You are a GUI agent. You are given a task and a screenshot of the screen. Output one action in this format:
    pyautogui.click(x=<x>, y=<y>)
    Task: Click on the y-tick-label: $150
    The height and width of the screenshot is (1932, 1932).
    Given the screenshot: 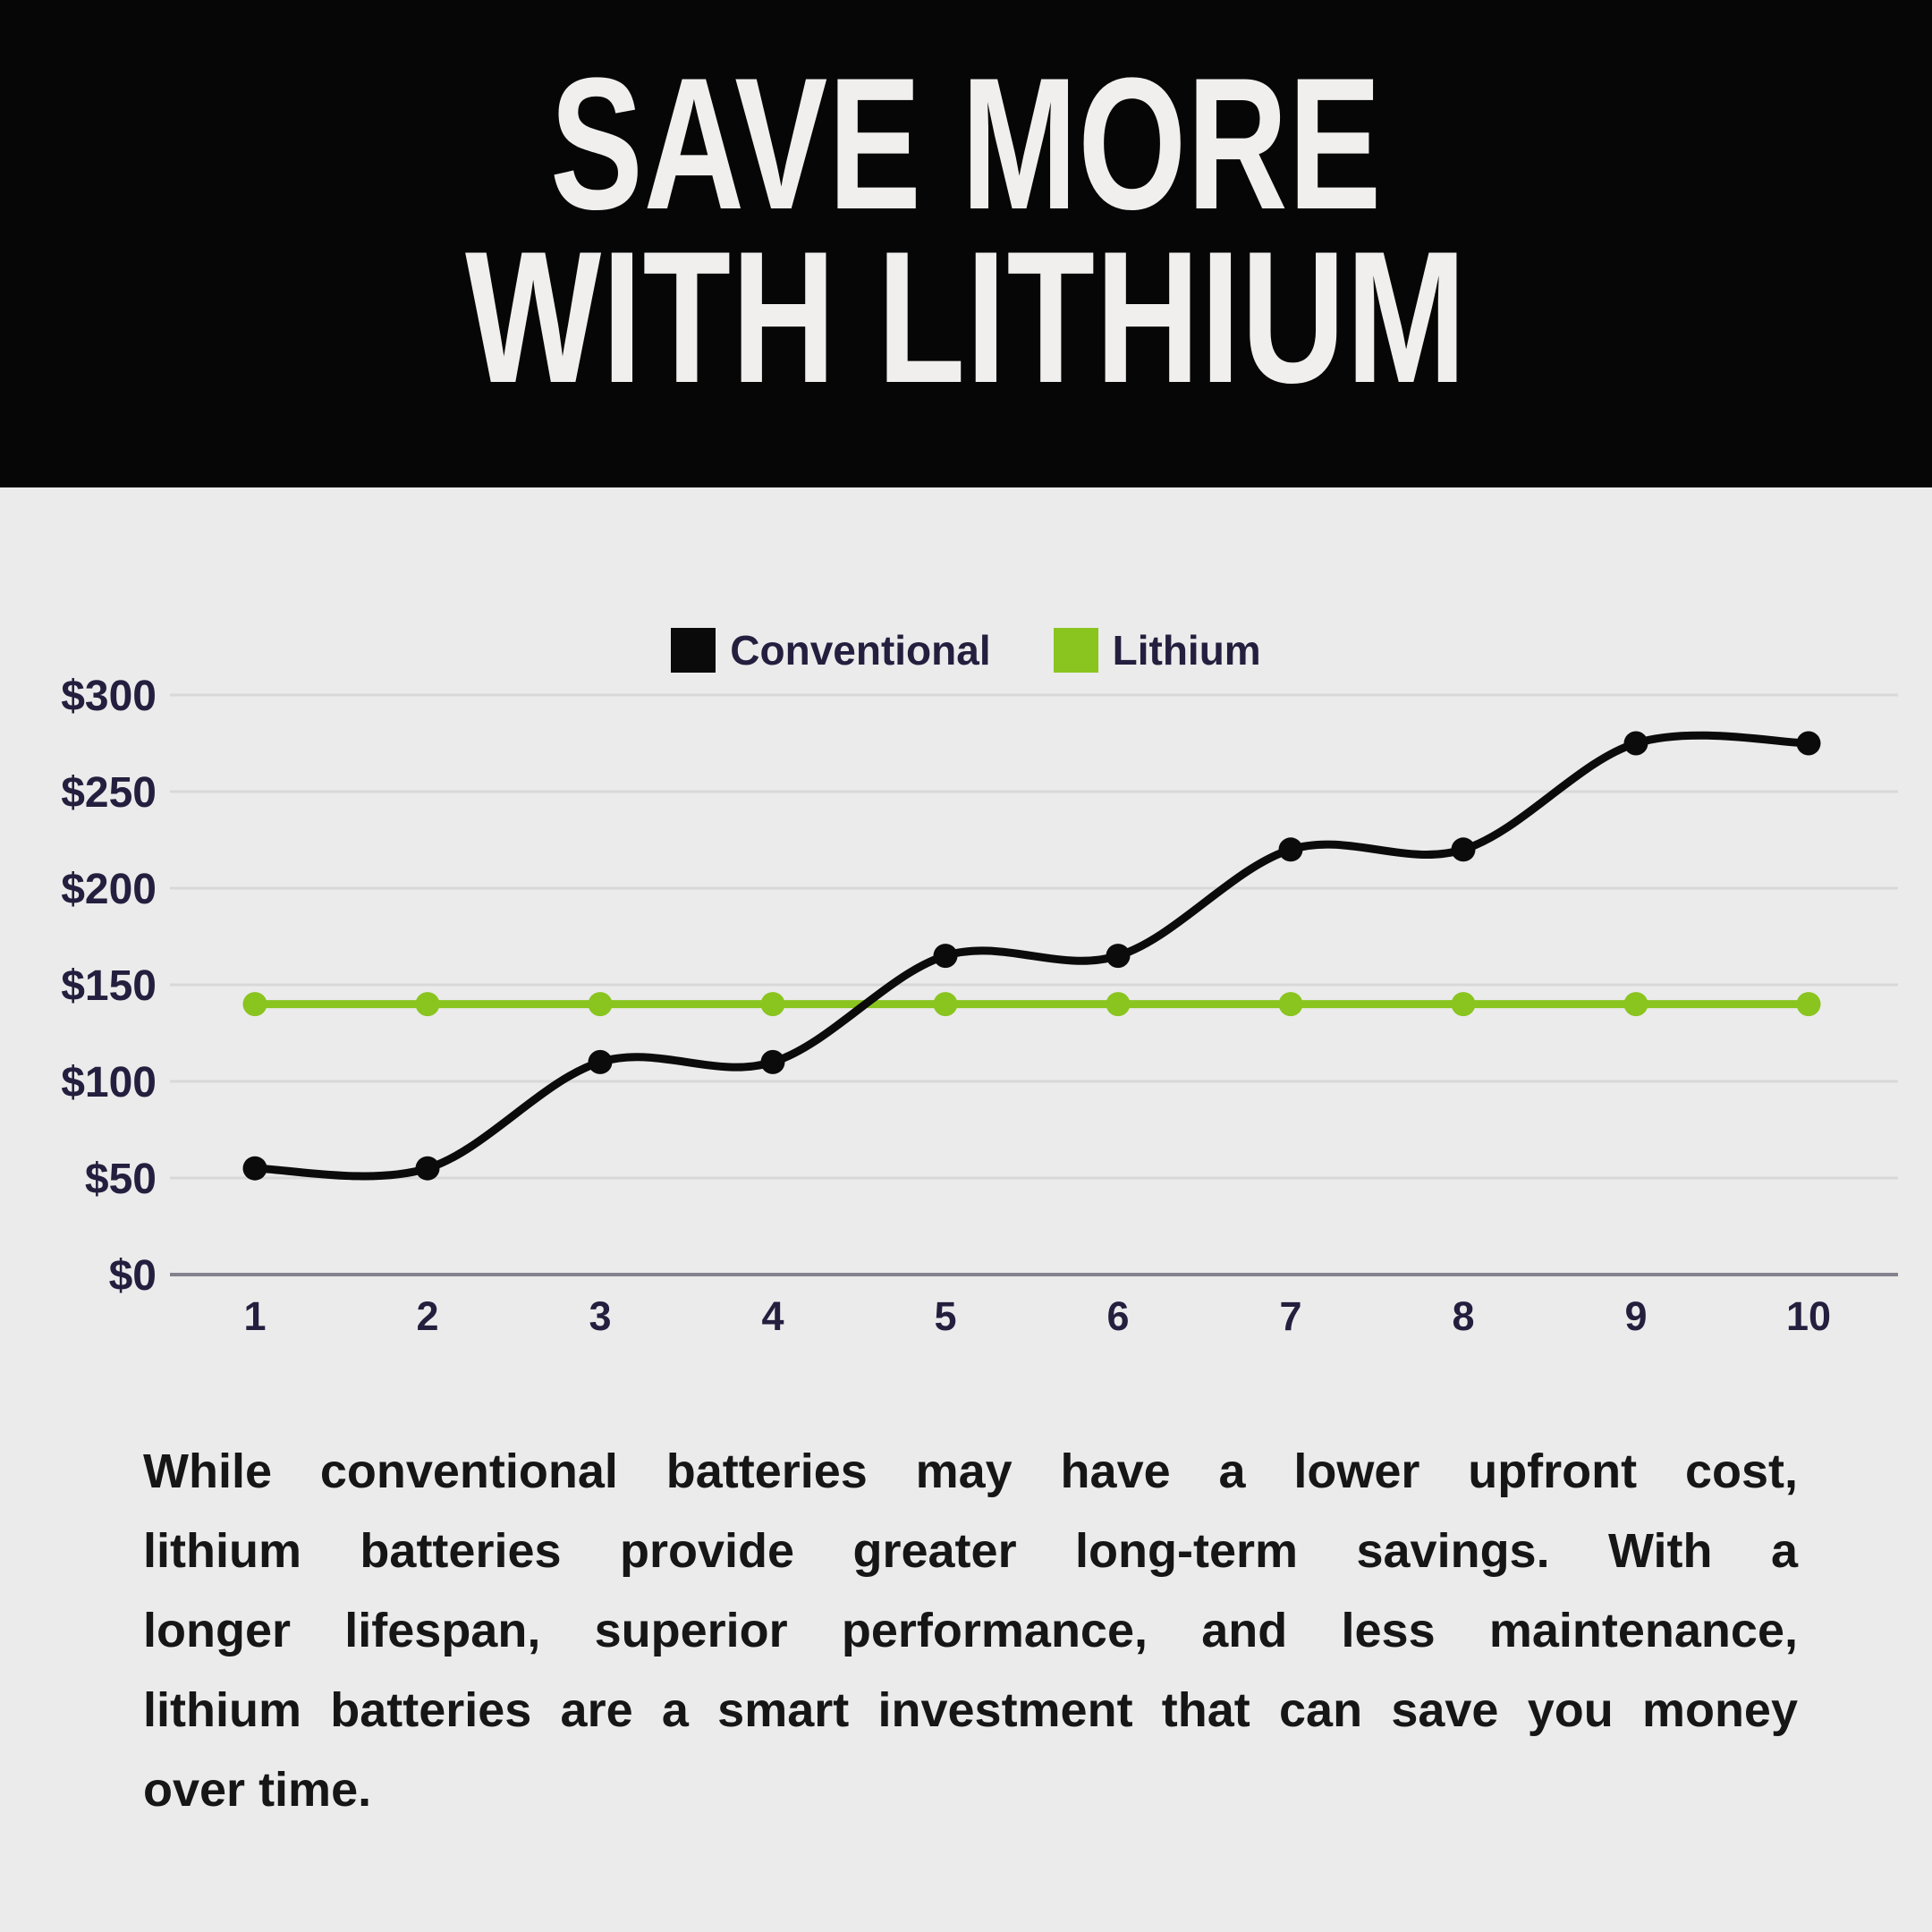 What is the action you would take?
    pyautogui.click(x=109, y=986)
    